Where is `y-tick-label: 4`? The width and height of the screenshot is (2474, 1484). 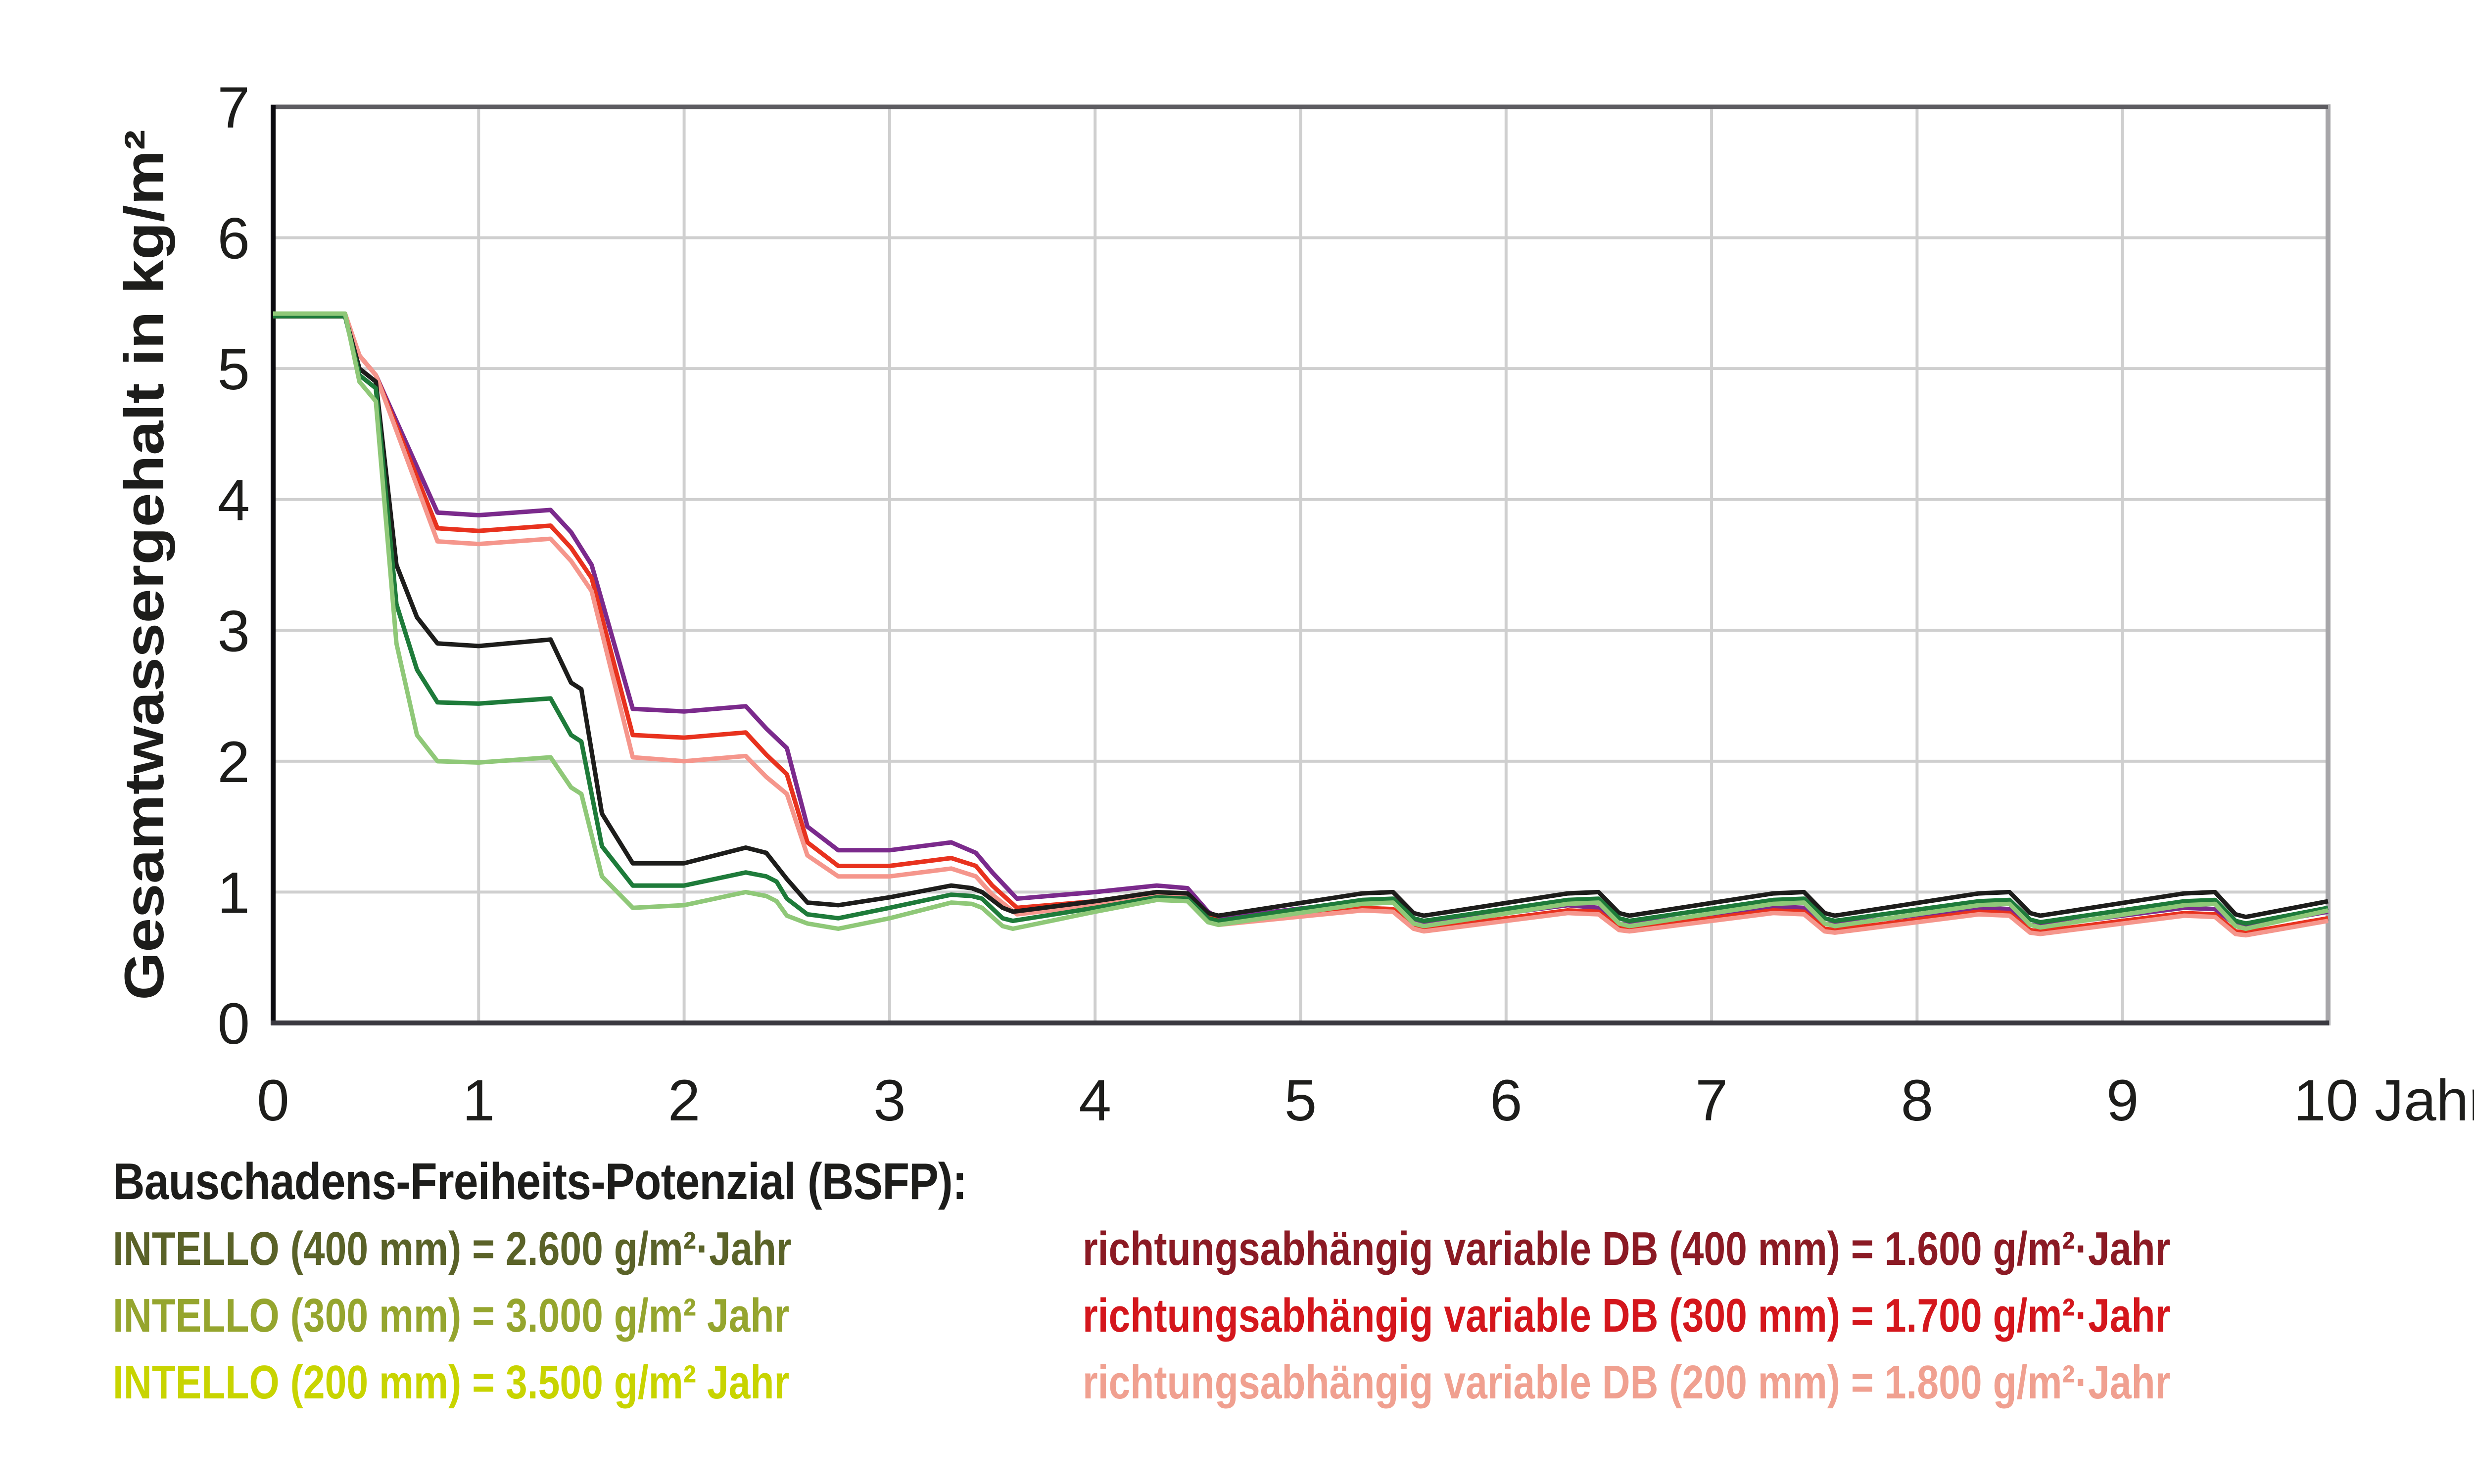 y-tick-label: 4 is located at coordinates (234, 500).